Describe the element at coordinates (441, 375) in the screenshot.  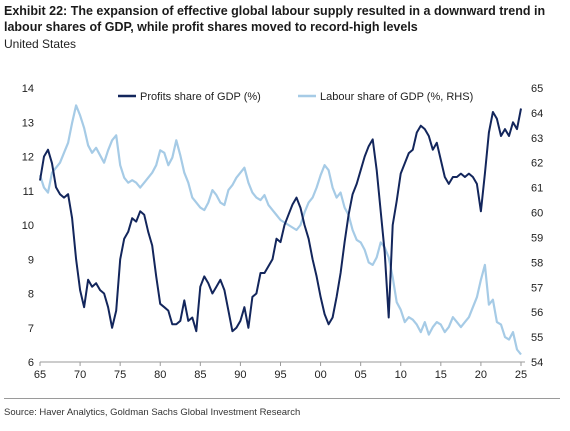
I see `x-tick-label: 15` at that location.